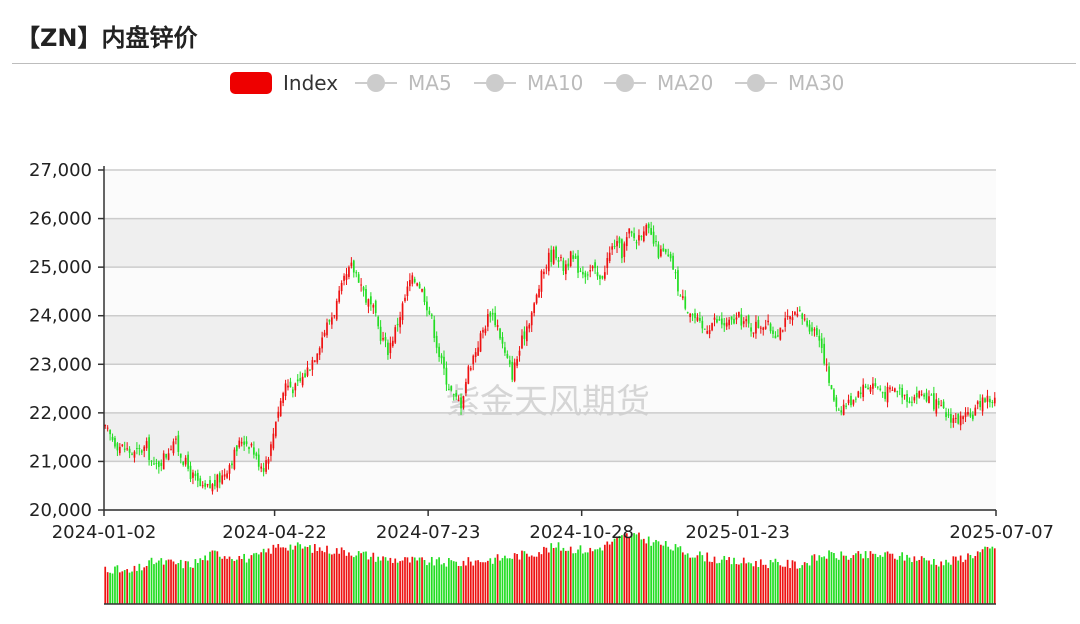 Image resolution: width=1080 pixels, height=624 pixels. I want to click on legend-item-ma20: MA20, so click(658, 83).